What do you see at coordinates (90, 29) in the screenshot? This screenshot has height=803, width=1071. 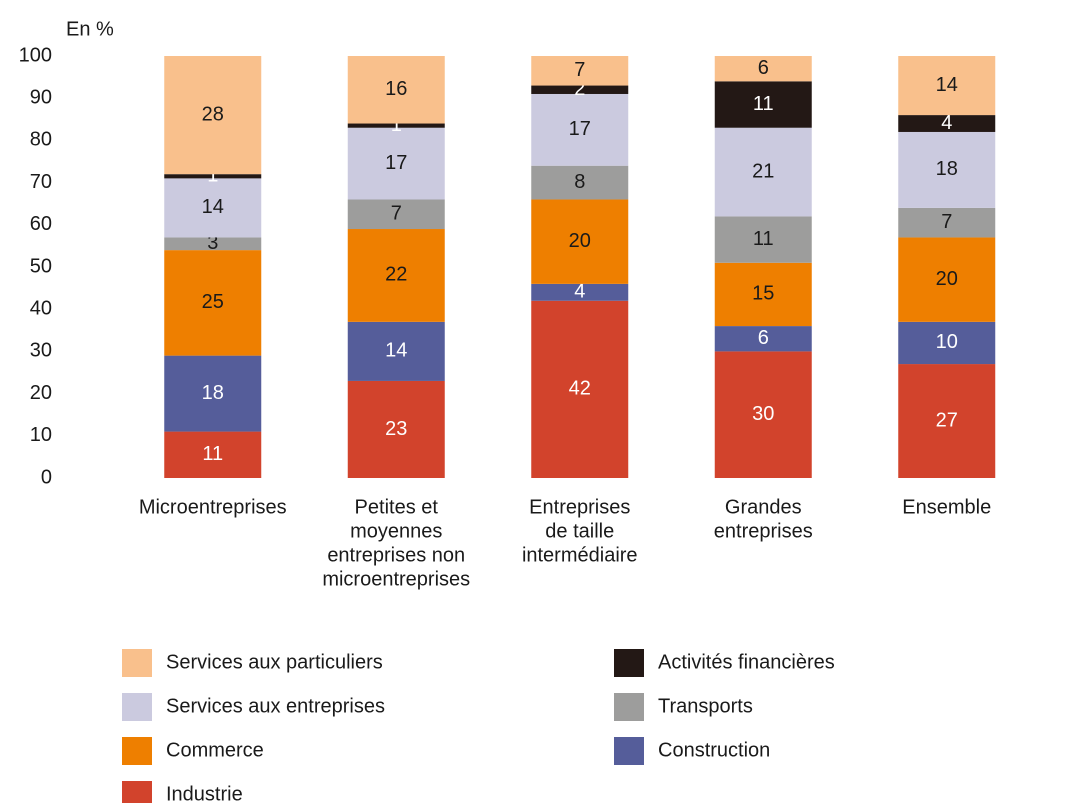 I see `y-axis-label: En %` at bounding box center [90, 29].